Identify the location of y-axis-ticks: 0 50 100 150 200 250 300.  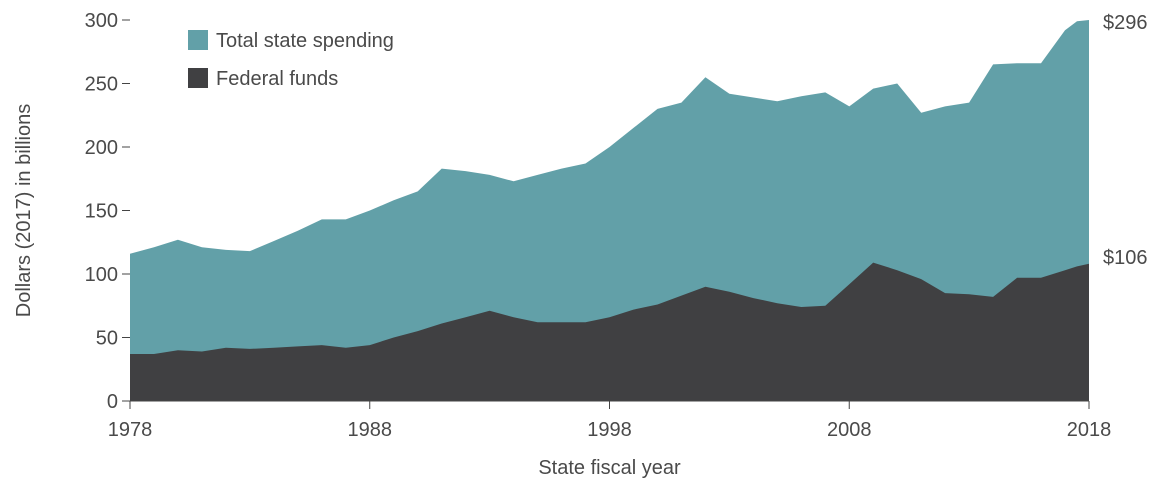
(107, 211).